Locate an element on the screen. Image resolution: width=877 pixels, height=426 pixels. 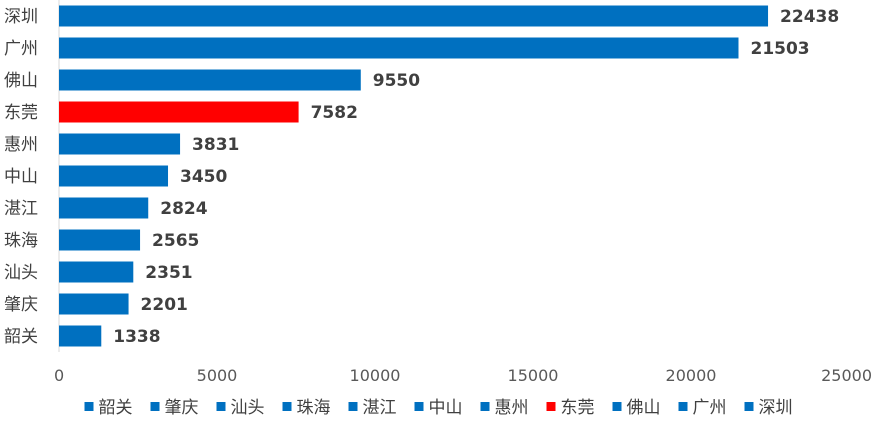
legend: 韶关 肇庆 汕头 珠海 湛江 中山 惠州 东莞 佛山 广州 深圳 is located at coordinates (438, 408).